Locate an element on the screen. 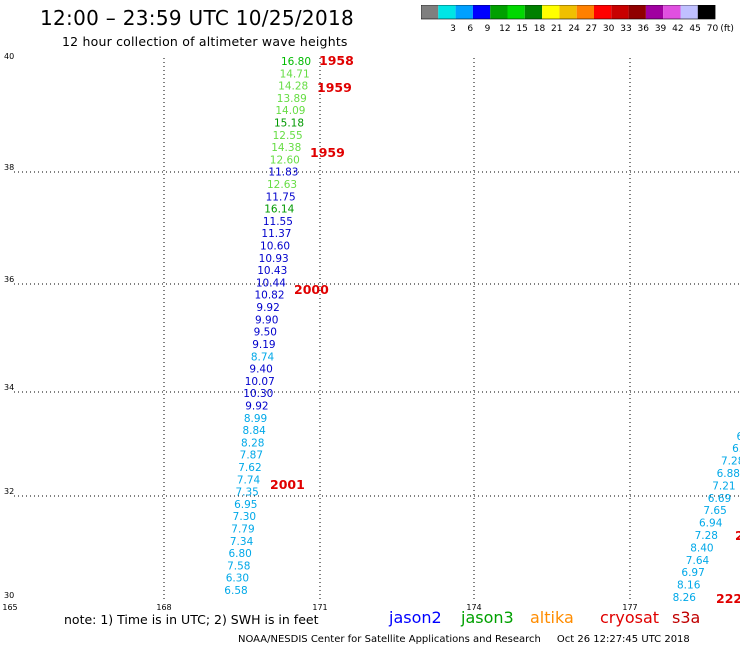  satellite-legend-altika: altika is located at coordinates (552, 617).